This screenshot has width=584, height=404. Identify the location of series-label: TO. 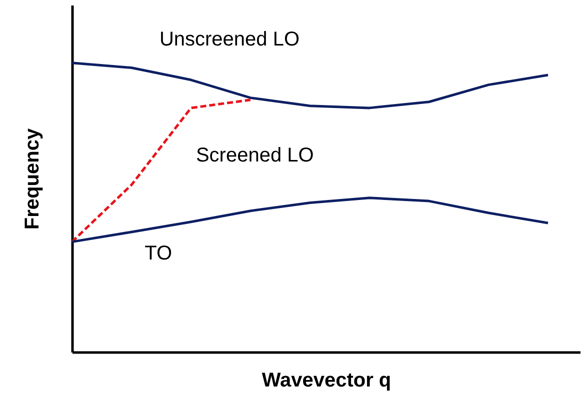
(158, 253).